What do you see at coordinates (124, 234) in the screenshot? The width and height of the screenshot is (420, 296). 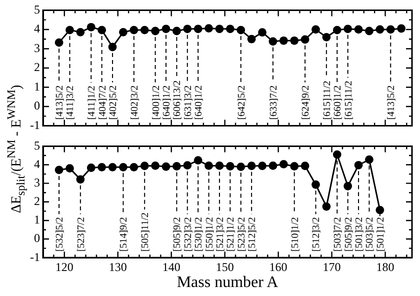 I see `annotation: [514]9/2` at bounding box center [124, 234].